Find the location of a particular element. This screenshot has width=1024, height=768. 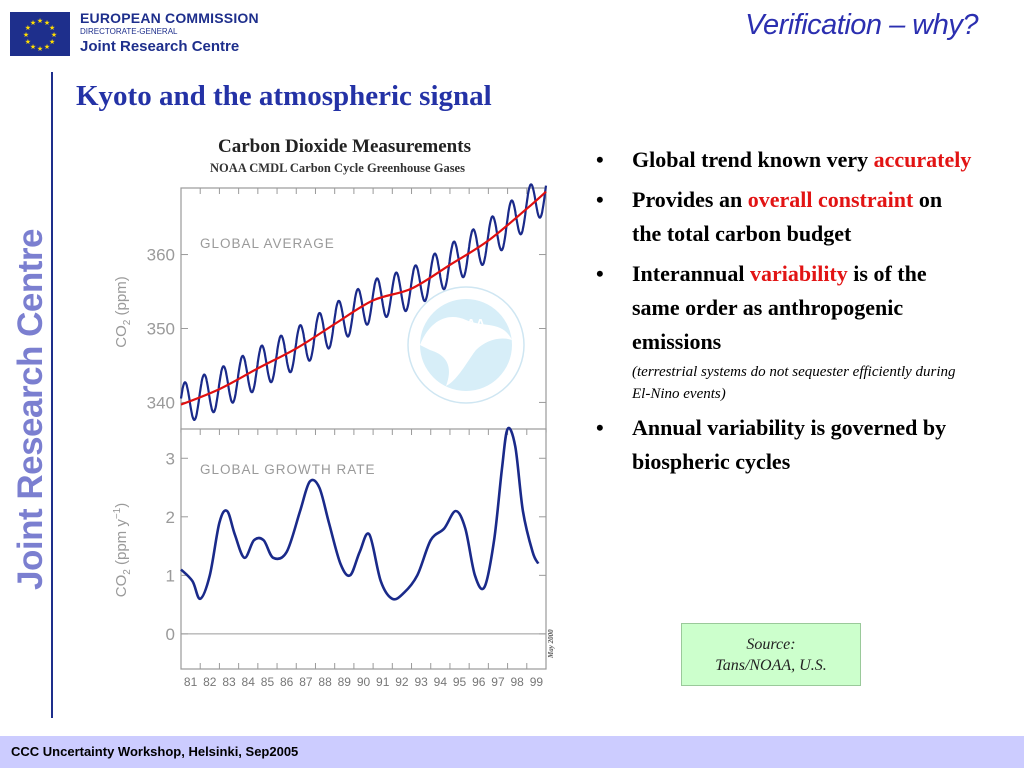

eu-flag-logo: ★ ★ ★ ★ ★ ★ ★ ★ ★ ★ ★ ★ is located at coordinates (40, 34).